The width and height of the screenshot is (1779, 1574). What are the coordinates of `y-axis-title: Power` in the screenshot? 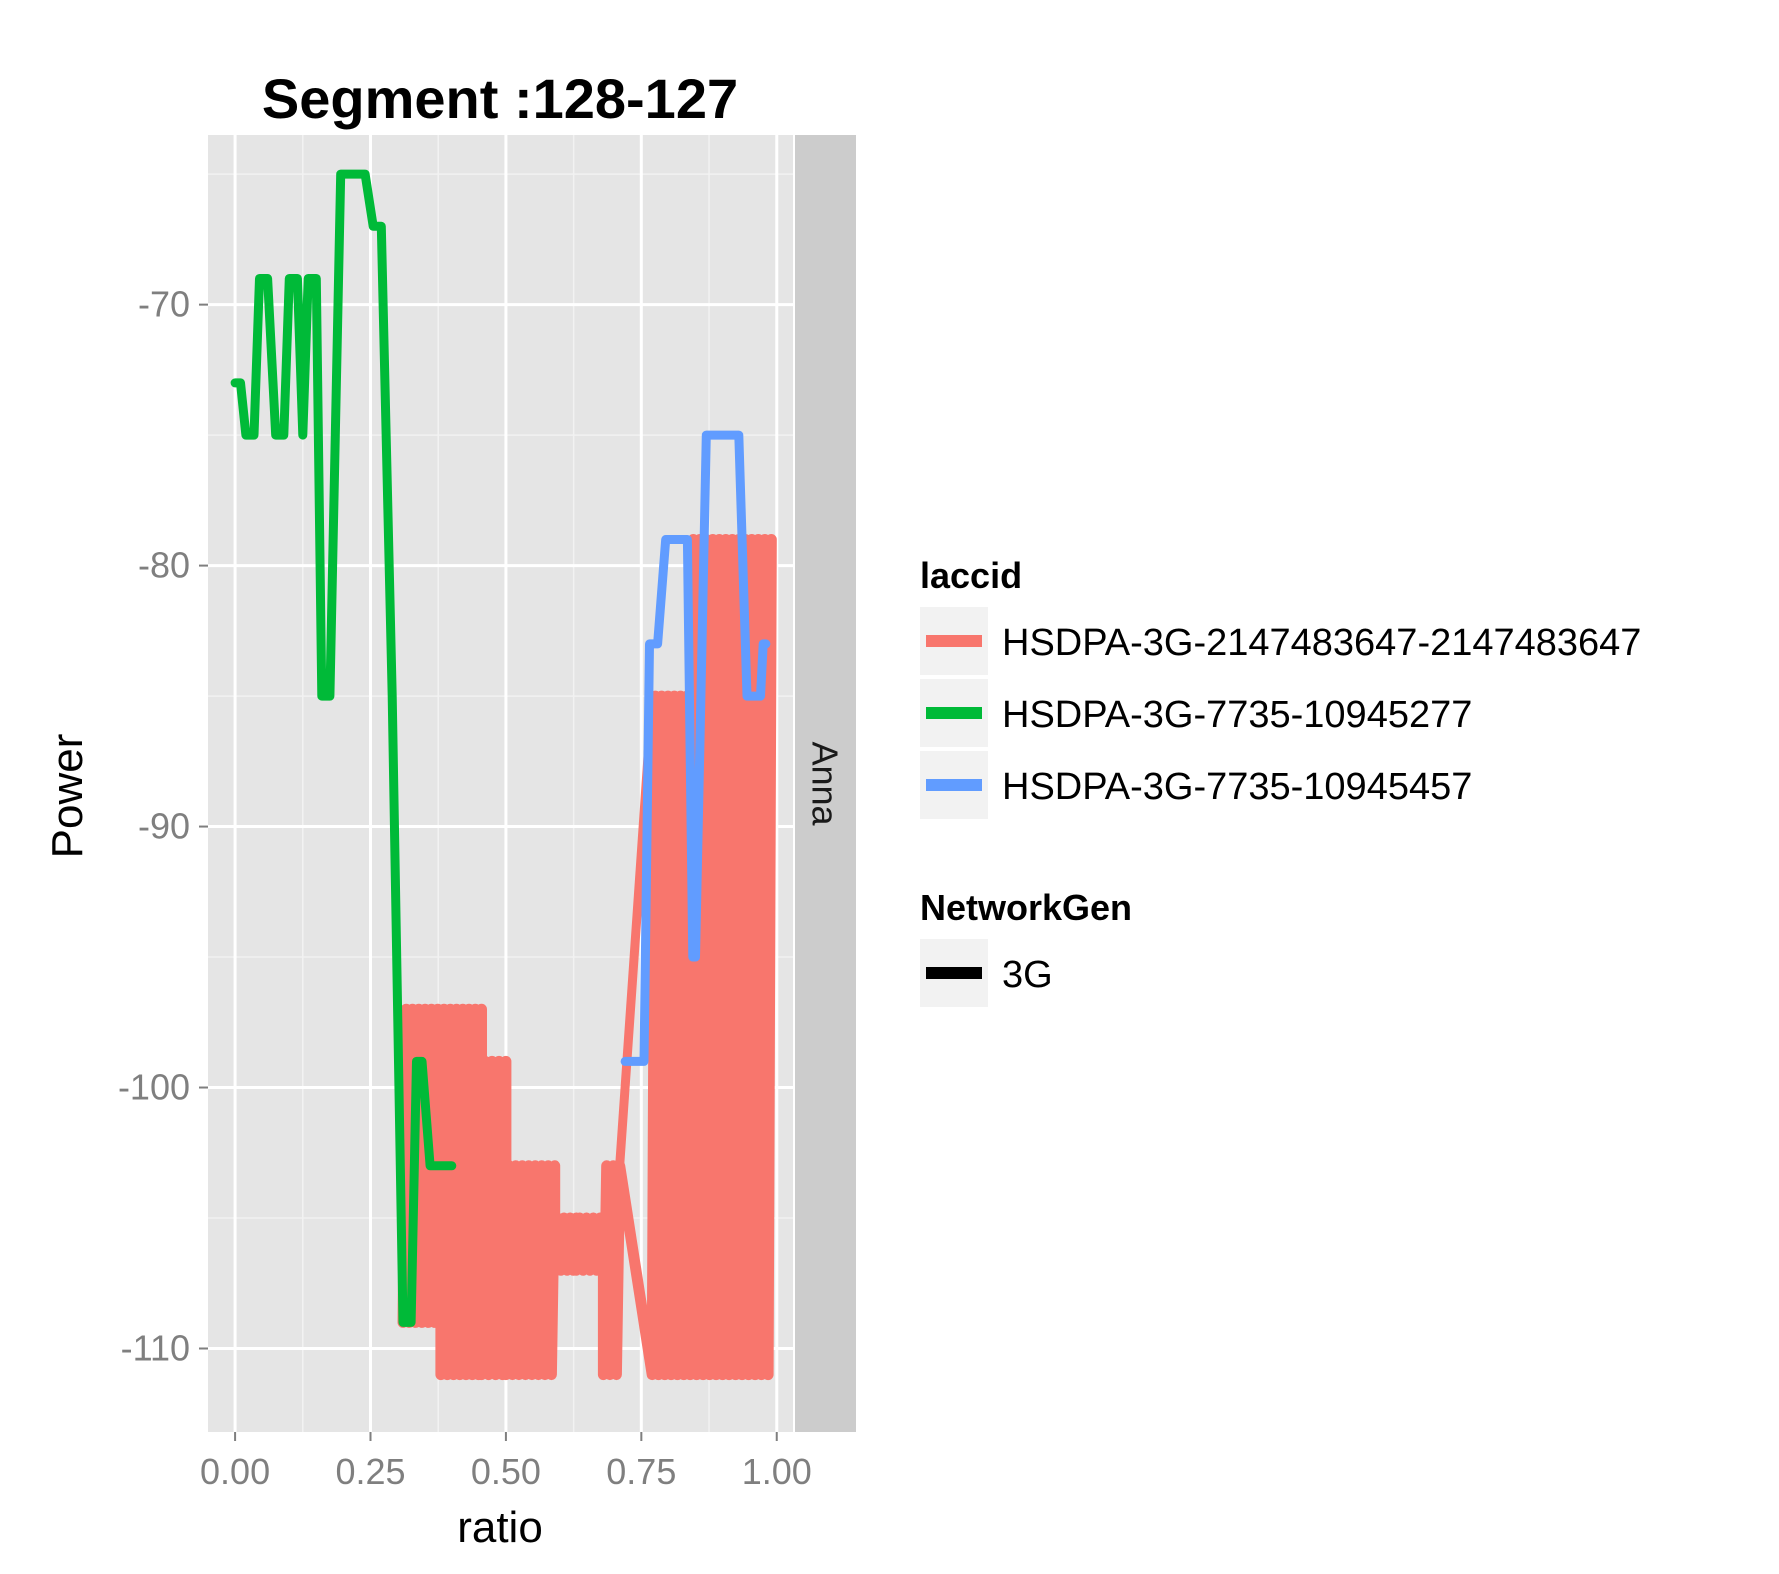 It's located at (67, 796).